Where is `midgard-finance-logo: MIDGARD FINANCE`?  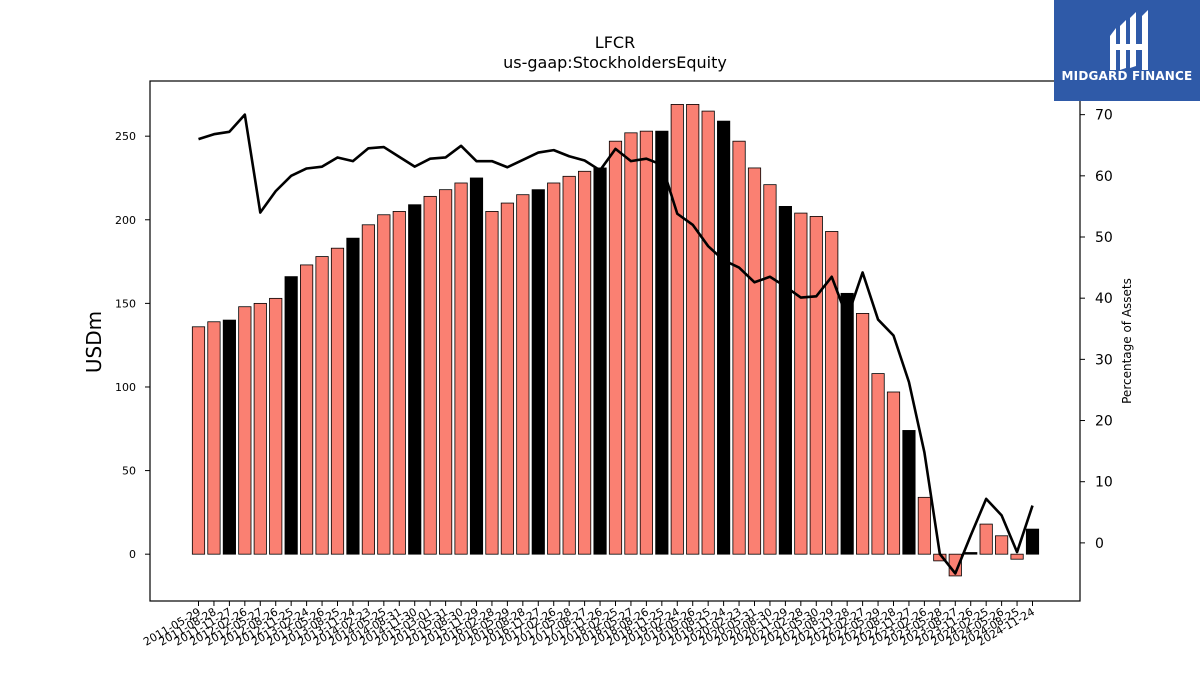 midgard-finance-logo: MIDGARD FINANCE is located at coordinates (1127, 50).